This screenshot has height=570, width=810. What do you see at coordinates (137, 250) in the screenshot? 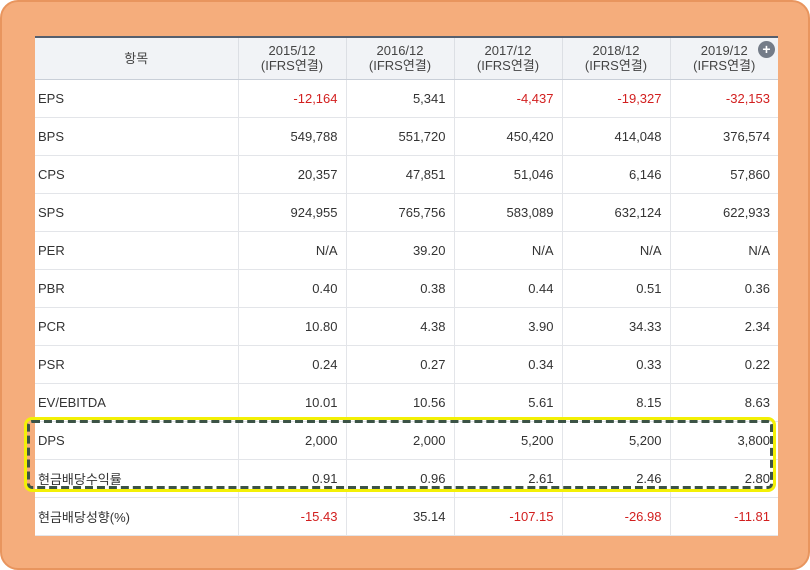
I see `row-label: PER` at bounding box center [137, 250].